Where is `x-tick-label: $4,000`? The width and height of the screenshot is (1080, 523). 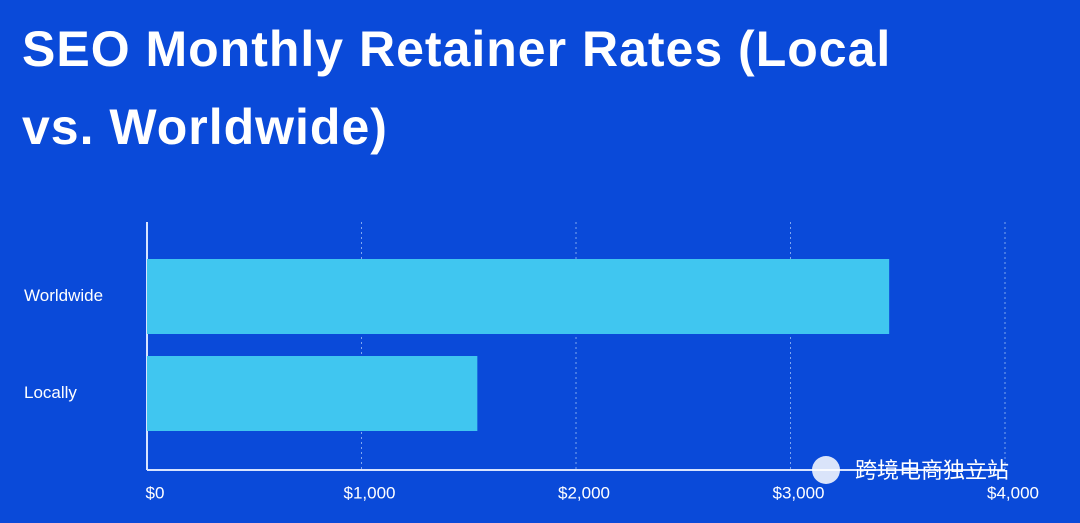 x-tick-label: $4,000 is located at coordinates (1013, 492).